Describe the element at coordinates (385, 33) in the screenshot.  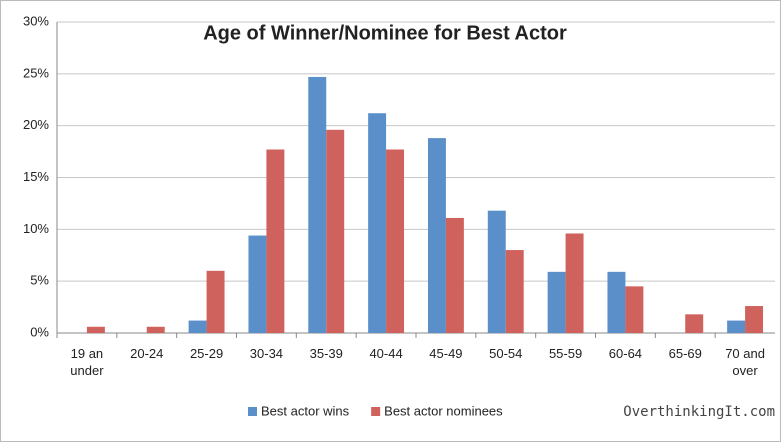
I see `chart-title: Age of Winner/Nominee for Best Actor` at that location.